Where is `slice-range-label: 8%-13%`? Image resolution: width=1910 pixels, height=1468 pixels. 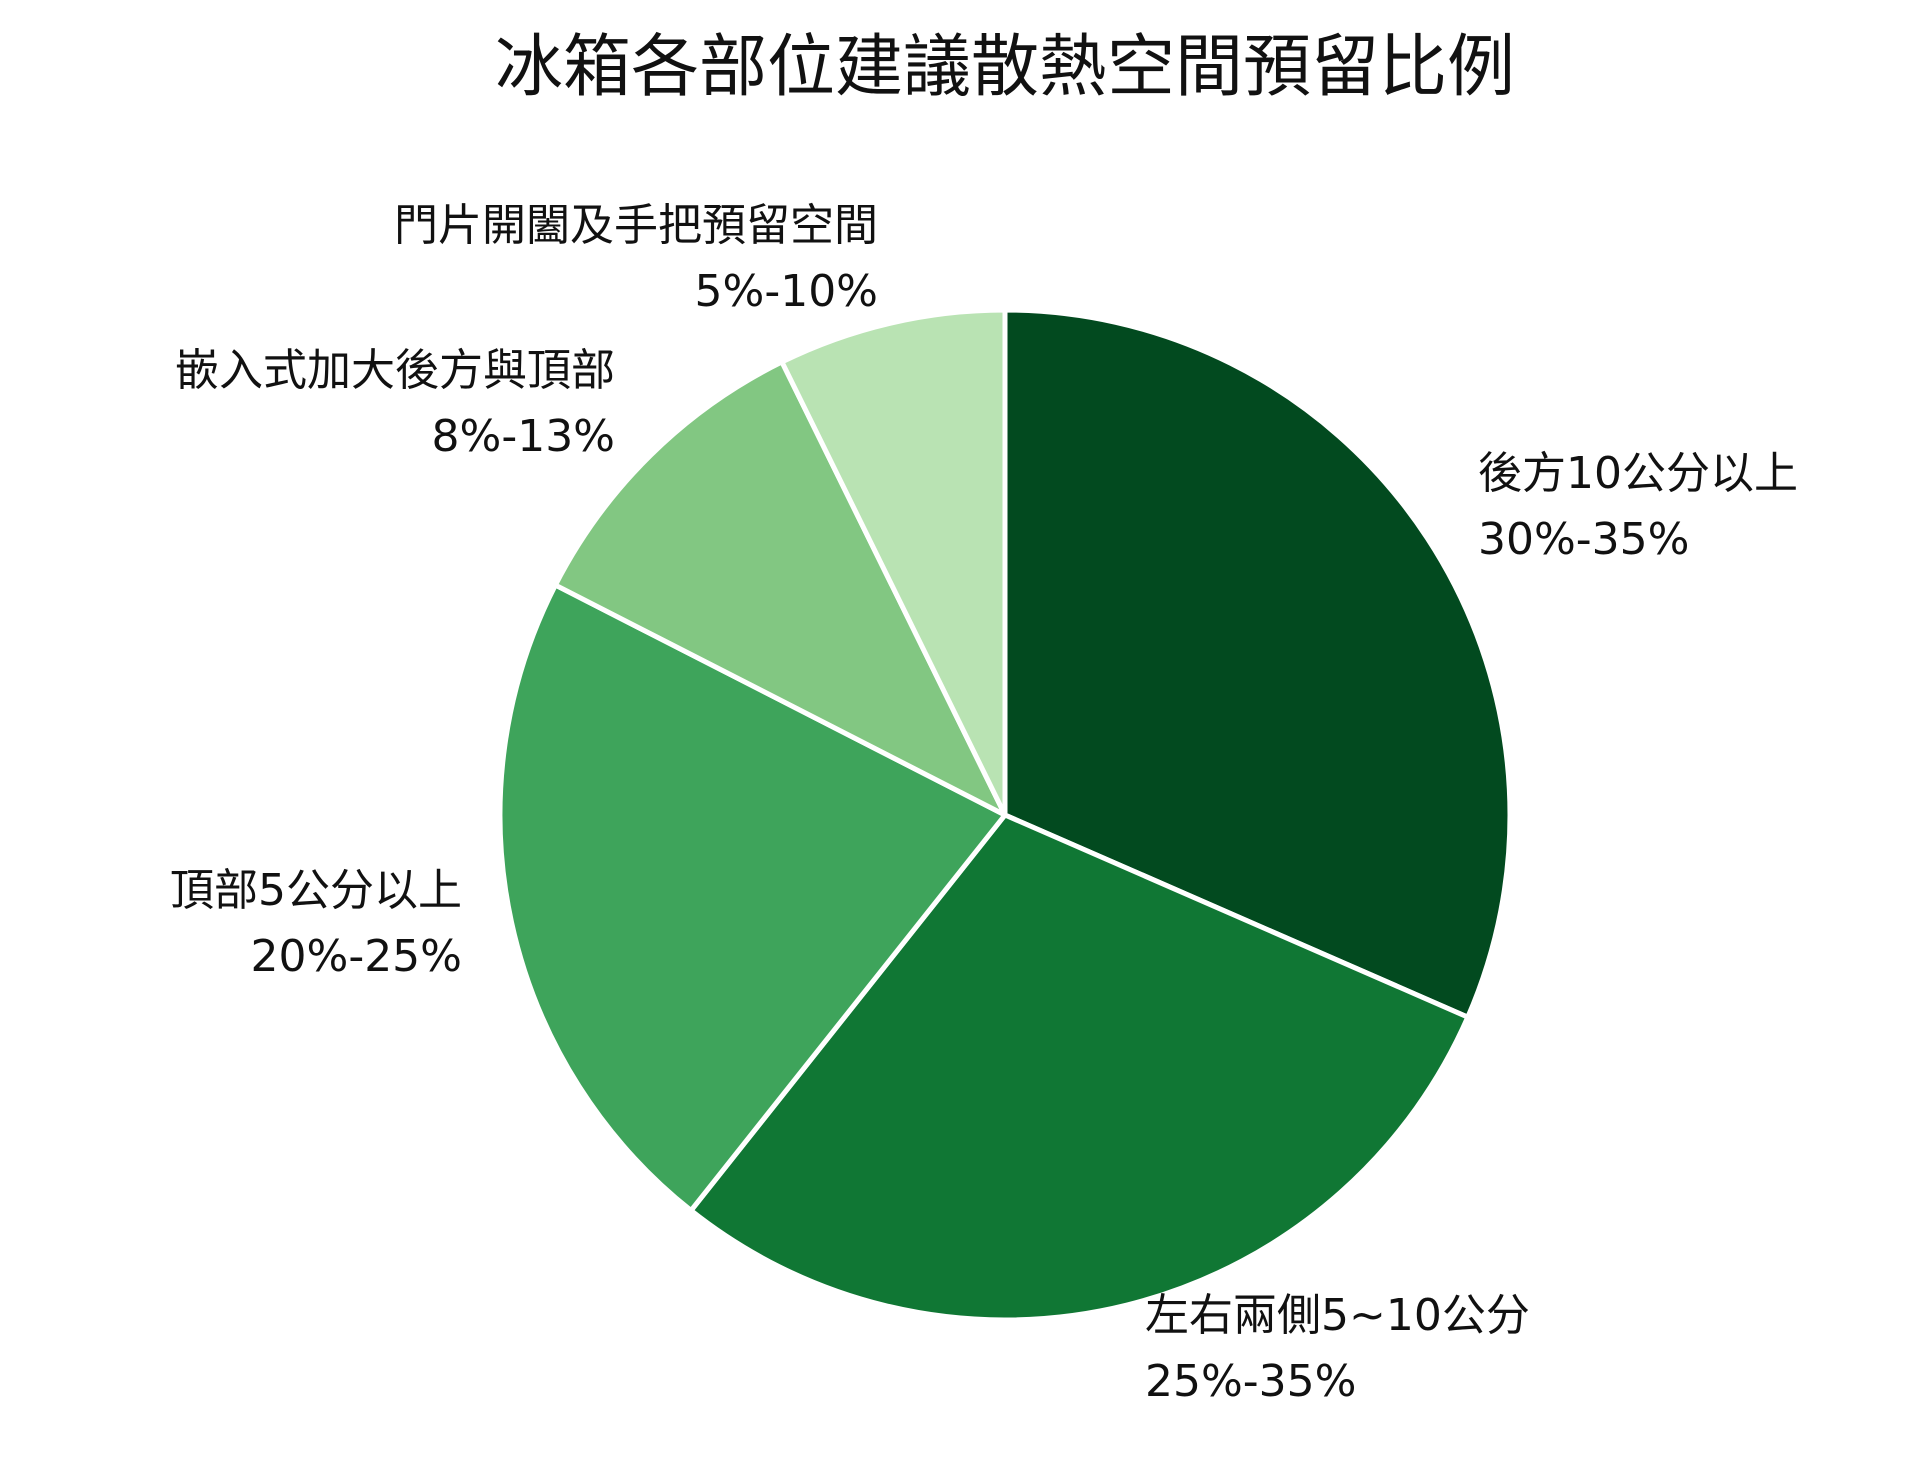 slice-range-label: 8%-13% is located at coordinates (523, 436).